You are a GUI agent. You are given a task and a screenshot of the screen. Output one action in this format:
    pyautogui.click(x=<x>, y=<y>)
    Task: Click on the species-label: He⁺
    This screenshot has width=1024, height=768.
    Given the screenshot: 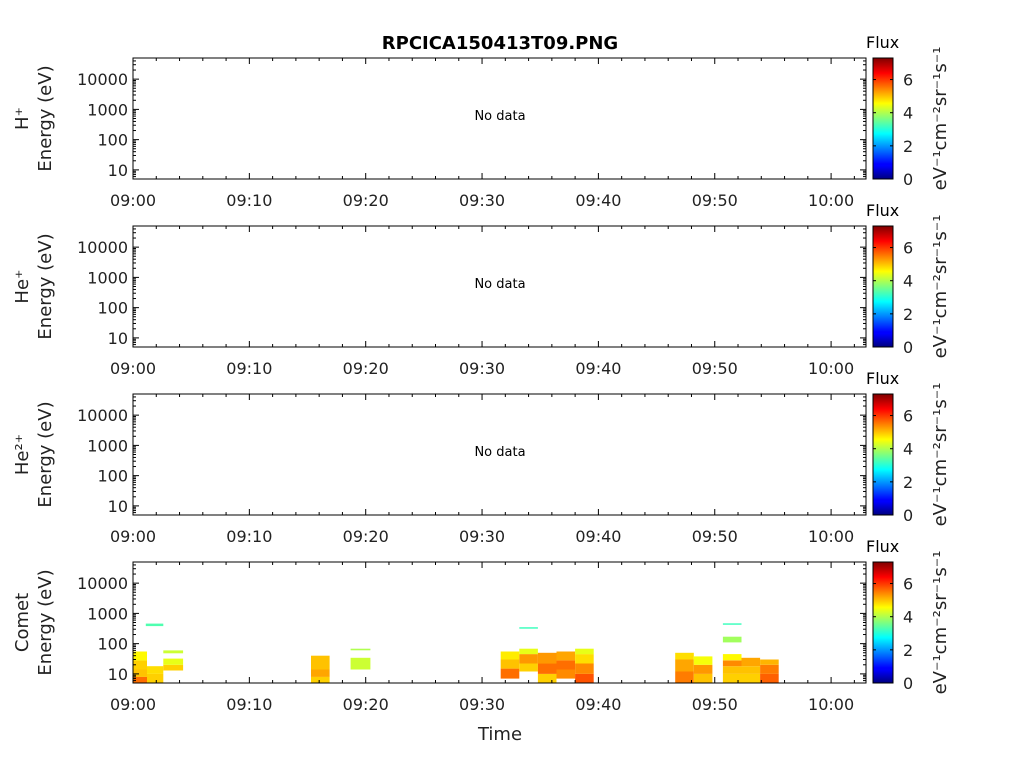 What is the action you would take?
    pyautogui.click(x=22, y=286)
    